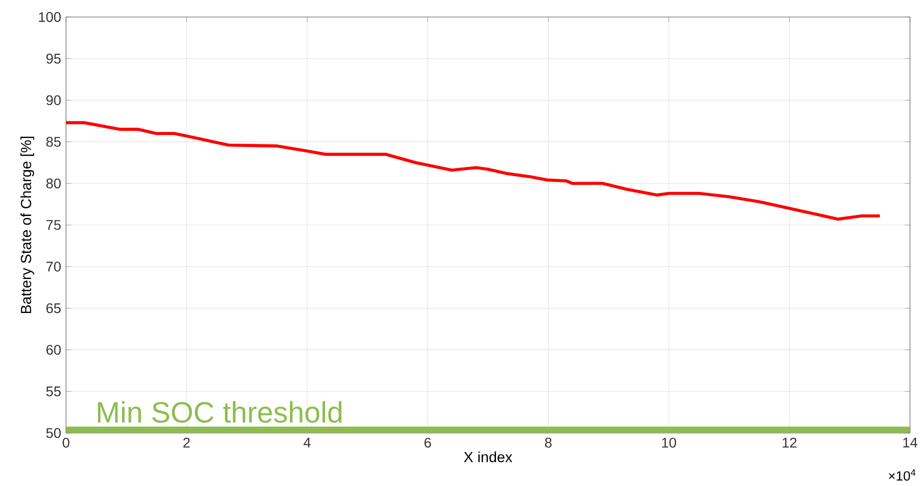 The height and width of the screenshot is (486, 920). I want to click on y-tick-label: 100, so click(50, 17).